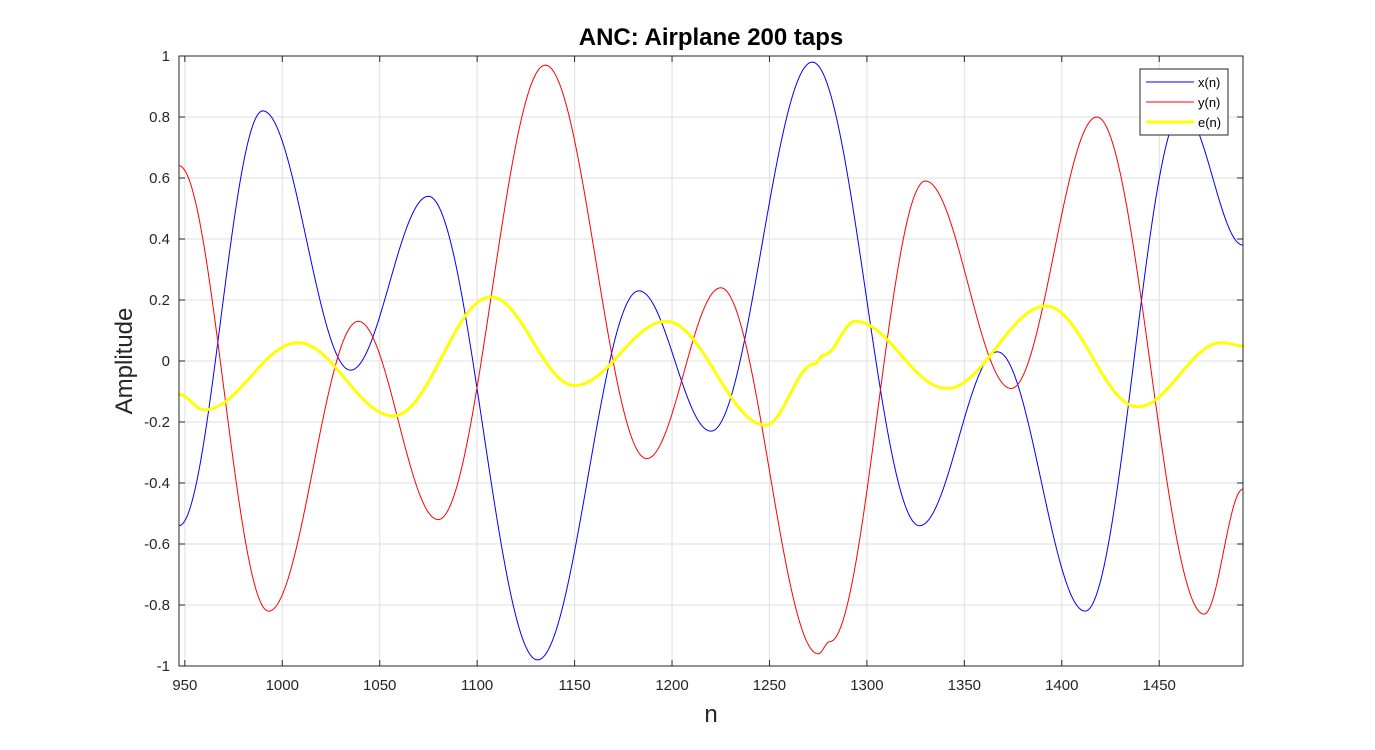 This screenshot has width=1375, height=750. What do you see at coordinates (1159, 685) in the screenshot?
I see `x-tick-label: 1450` at bounding box center [1159, 685].